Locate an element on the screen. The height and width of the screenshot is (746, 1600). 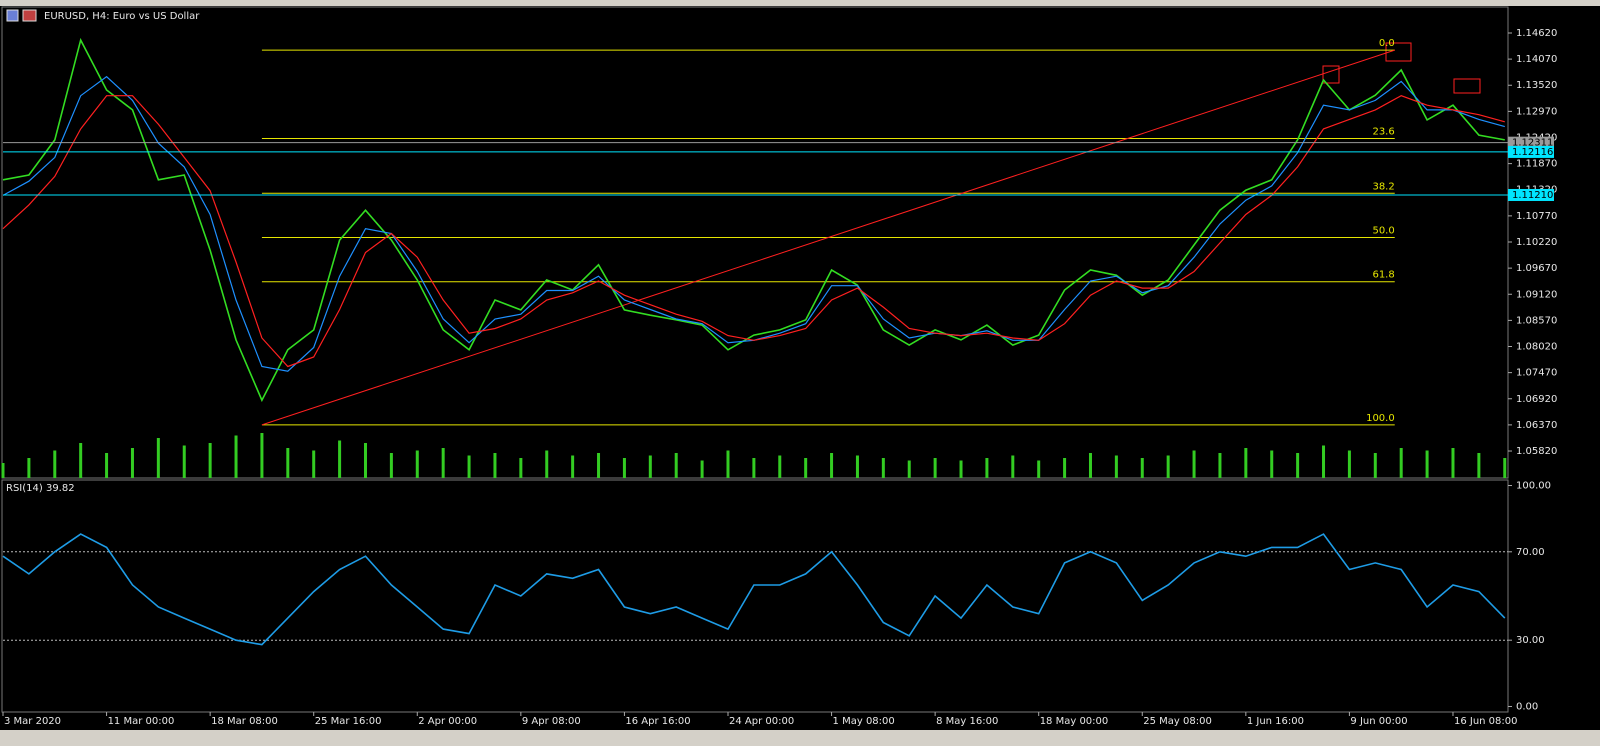
x-tick-label: 1 Jun 16:00 is located at coordinates (1275, 721).